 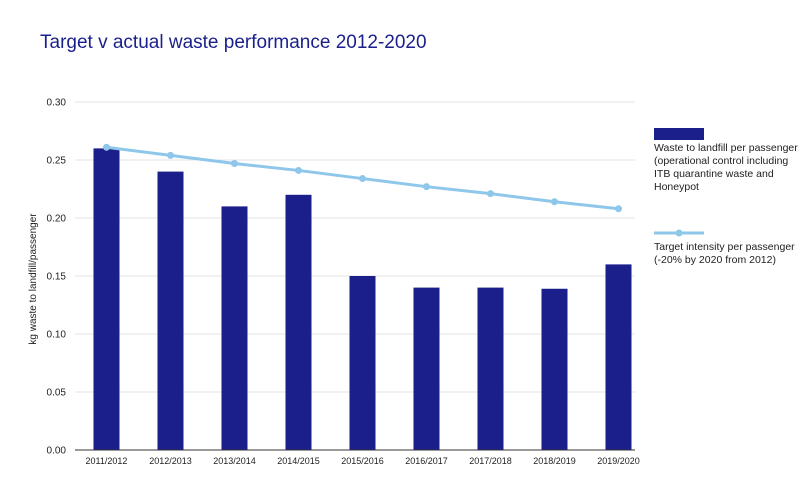 What do you see at coordinates (33, 279) in the screenshot?
I see `y-axis-label: kg waste to landfill/passenger` at bounding box center [33, 279].